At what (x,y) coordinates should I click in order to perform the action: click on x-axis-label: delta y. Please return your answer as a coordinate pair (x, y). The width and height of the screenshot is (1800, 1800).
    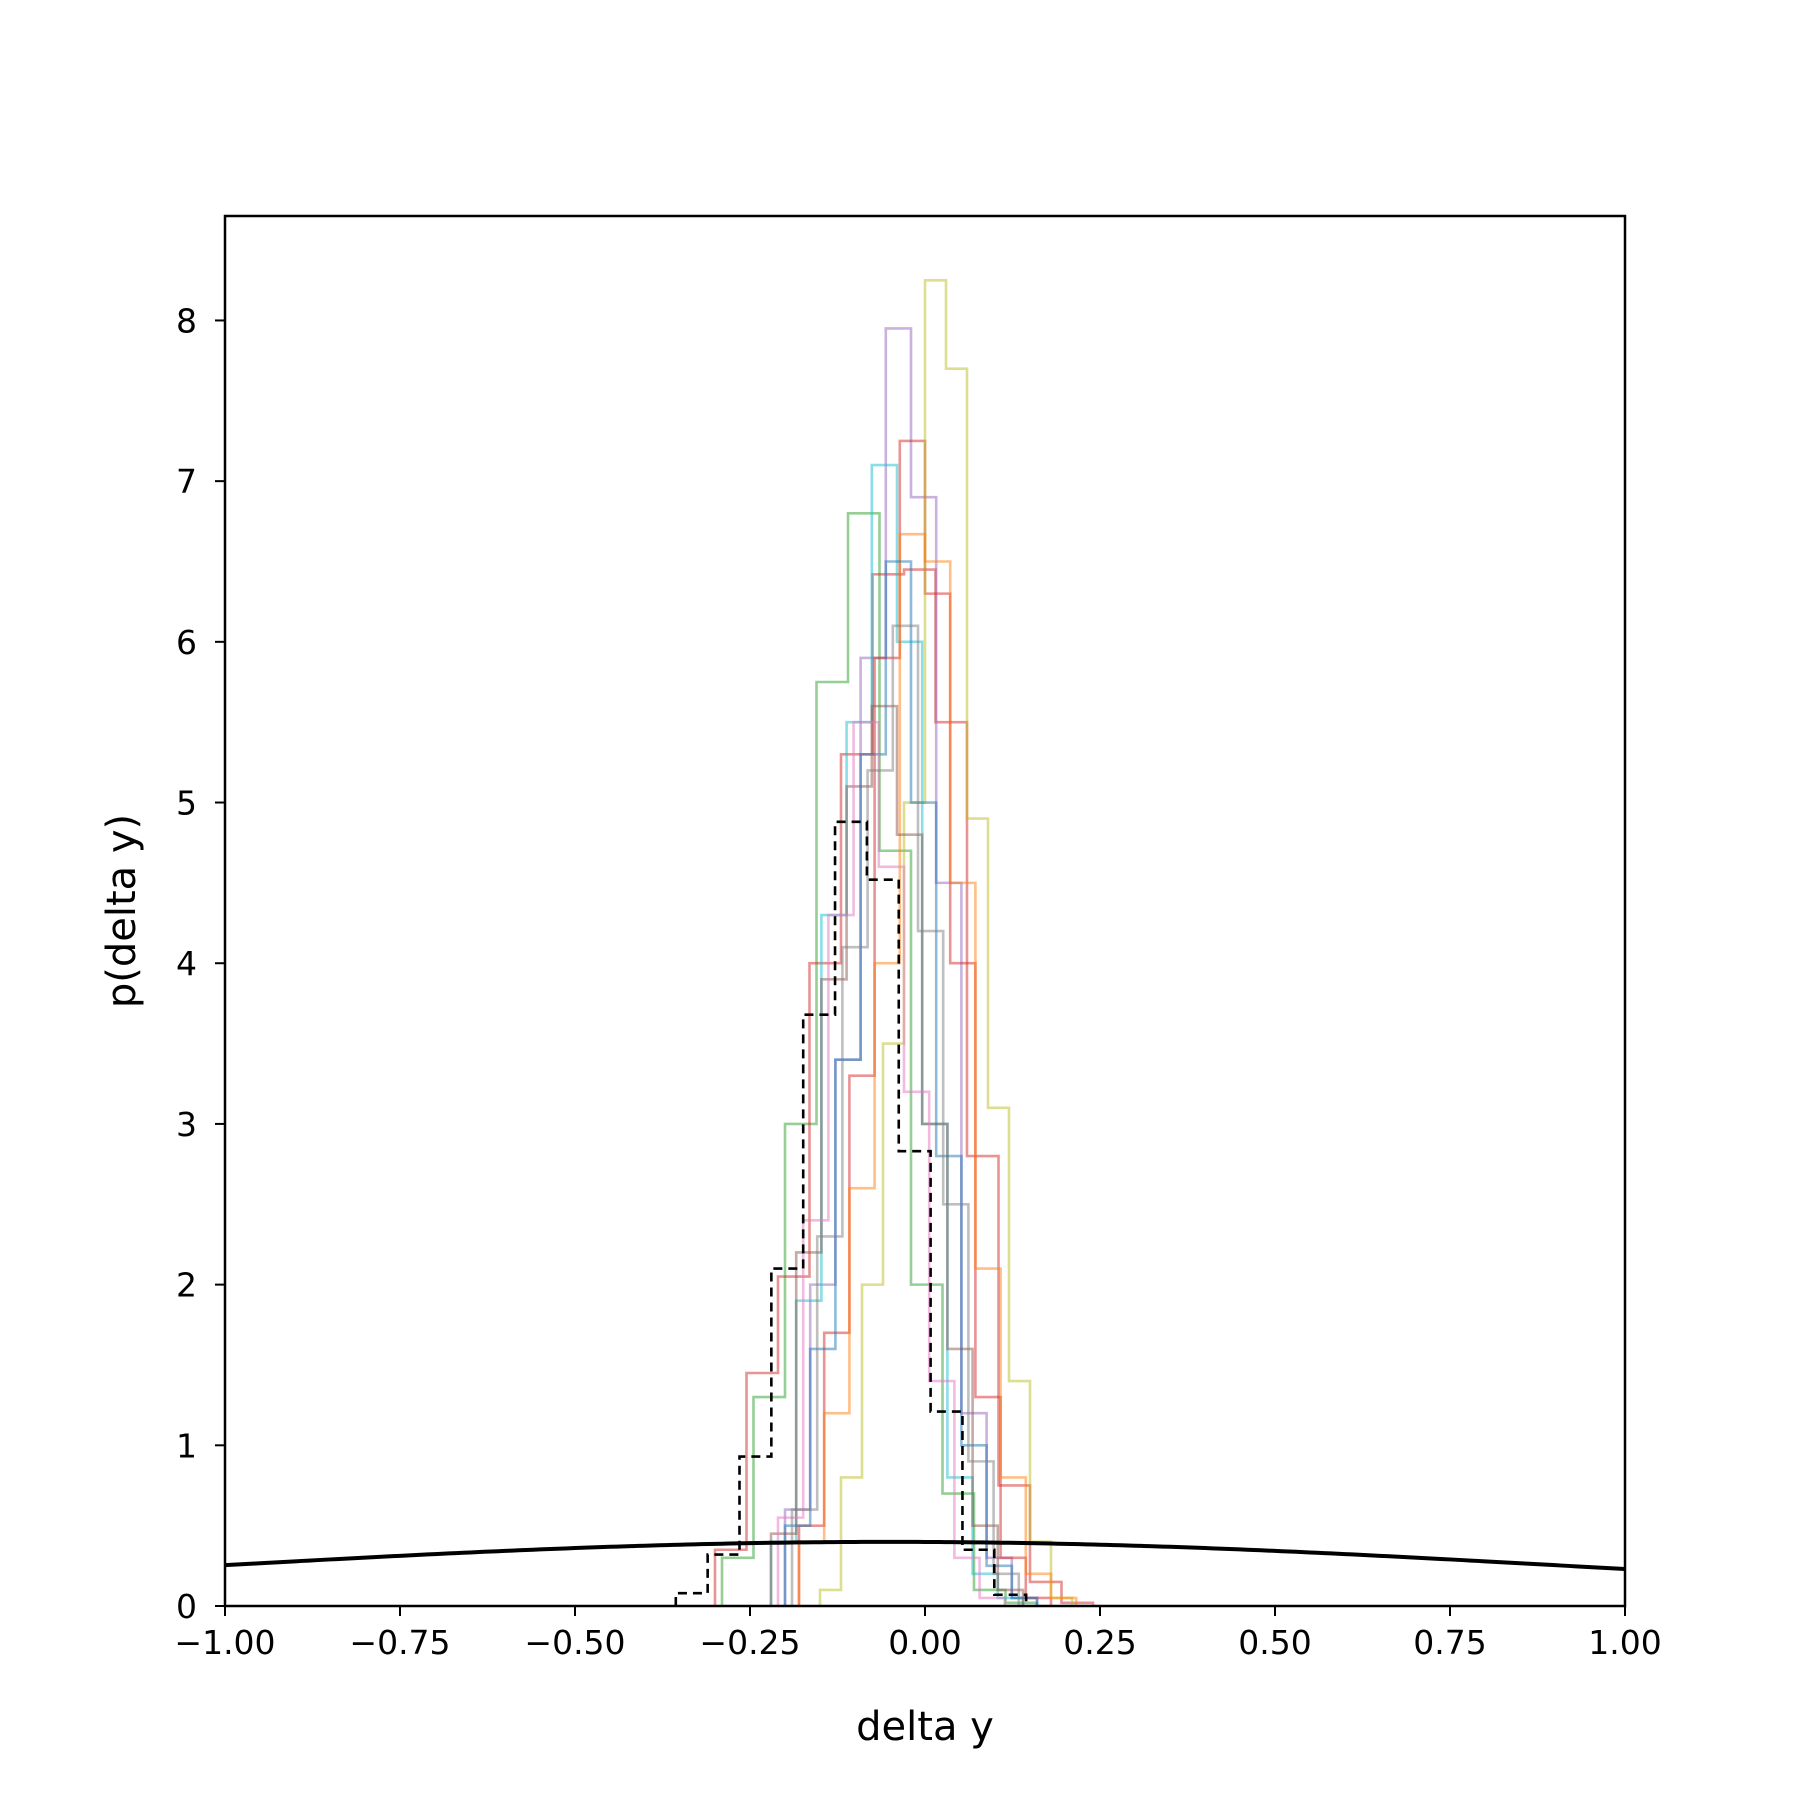
    Looking at the image, I should click on (925, 1727).